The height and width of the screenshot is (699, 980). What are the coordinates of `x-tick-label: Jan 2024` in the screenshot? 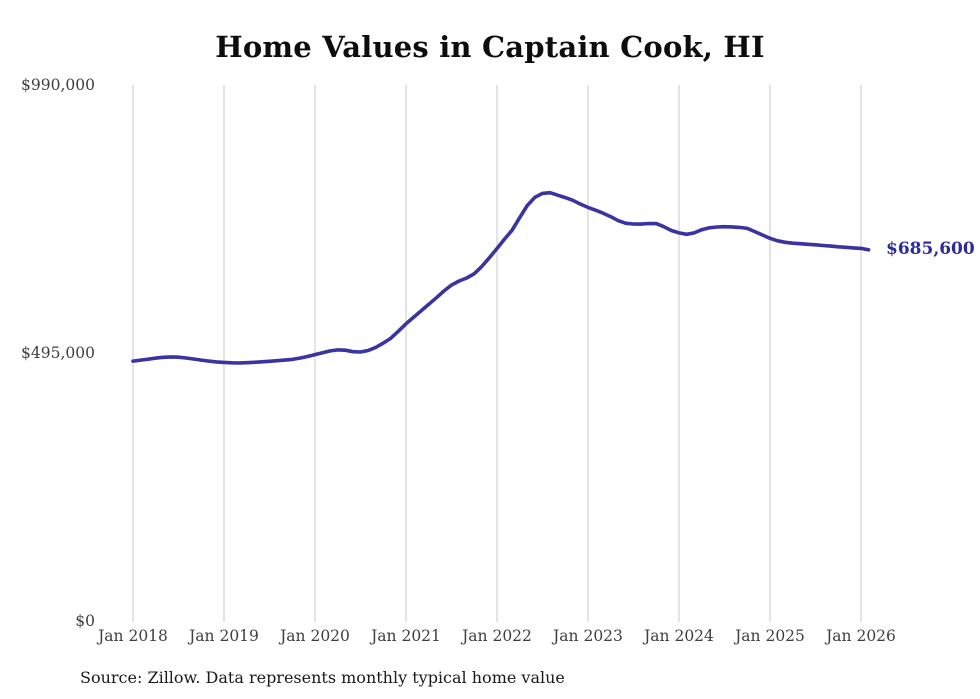 It's located at (679, 636).